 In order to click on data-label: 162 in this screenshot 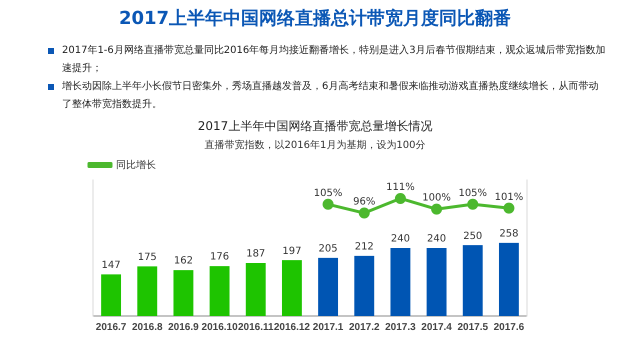, I will do `click(183, 261)`.